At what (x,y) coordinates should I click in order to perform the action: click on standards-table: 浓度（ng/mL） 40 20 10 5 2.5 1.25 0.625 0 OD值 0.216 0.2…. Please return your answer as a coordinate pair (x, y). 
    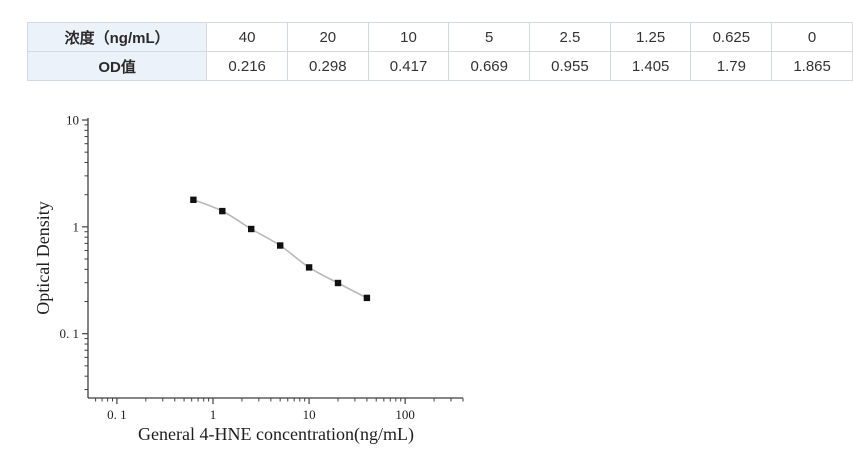
    Looking at the image, I should click on (439, 51).